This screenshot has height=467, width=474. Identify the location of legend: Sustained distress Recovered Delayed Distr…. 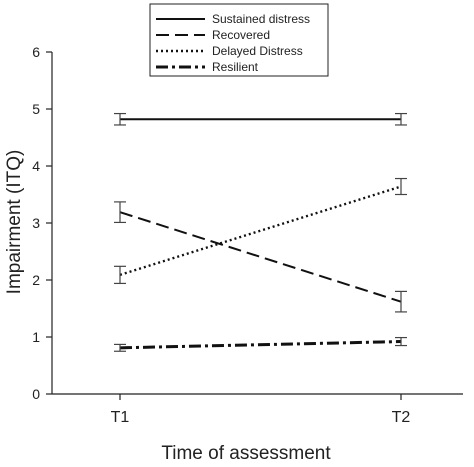
(239, 40).